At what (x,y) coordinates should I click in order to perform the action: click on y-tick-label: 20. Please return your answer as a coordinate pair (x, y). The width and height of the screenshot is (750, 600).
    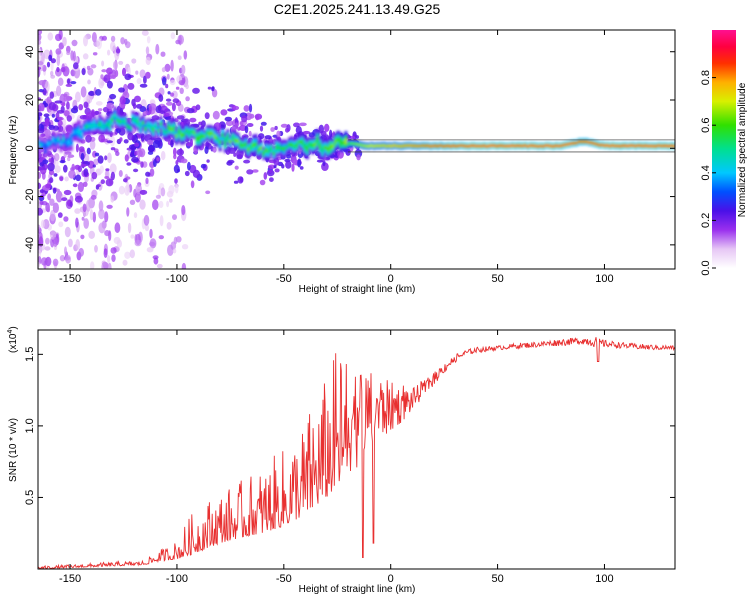
    Looking at the image, I should click on (30, 100).